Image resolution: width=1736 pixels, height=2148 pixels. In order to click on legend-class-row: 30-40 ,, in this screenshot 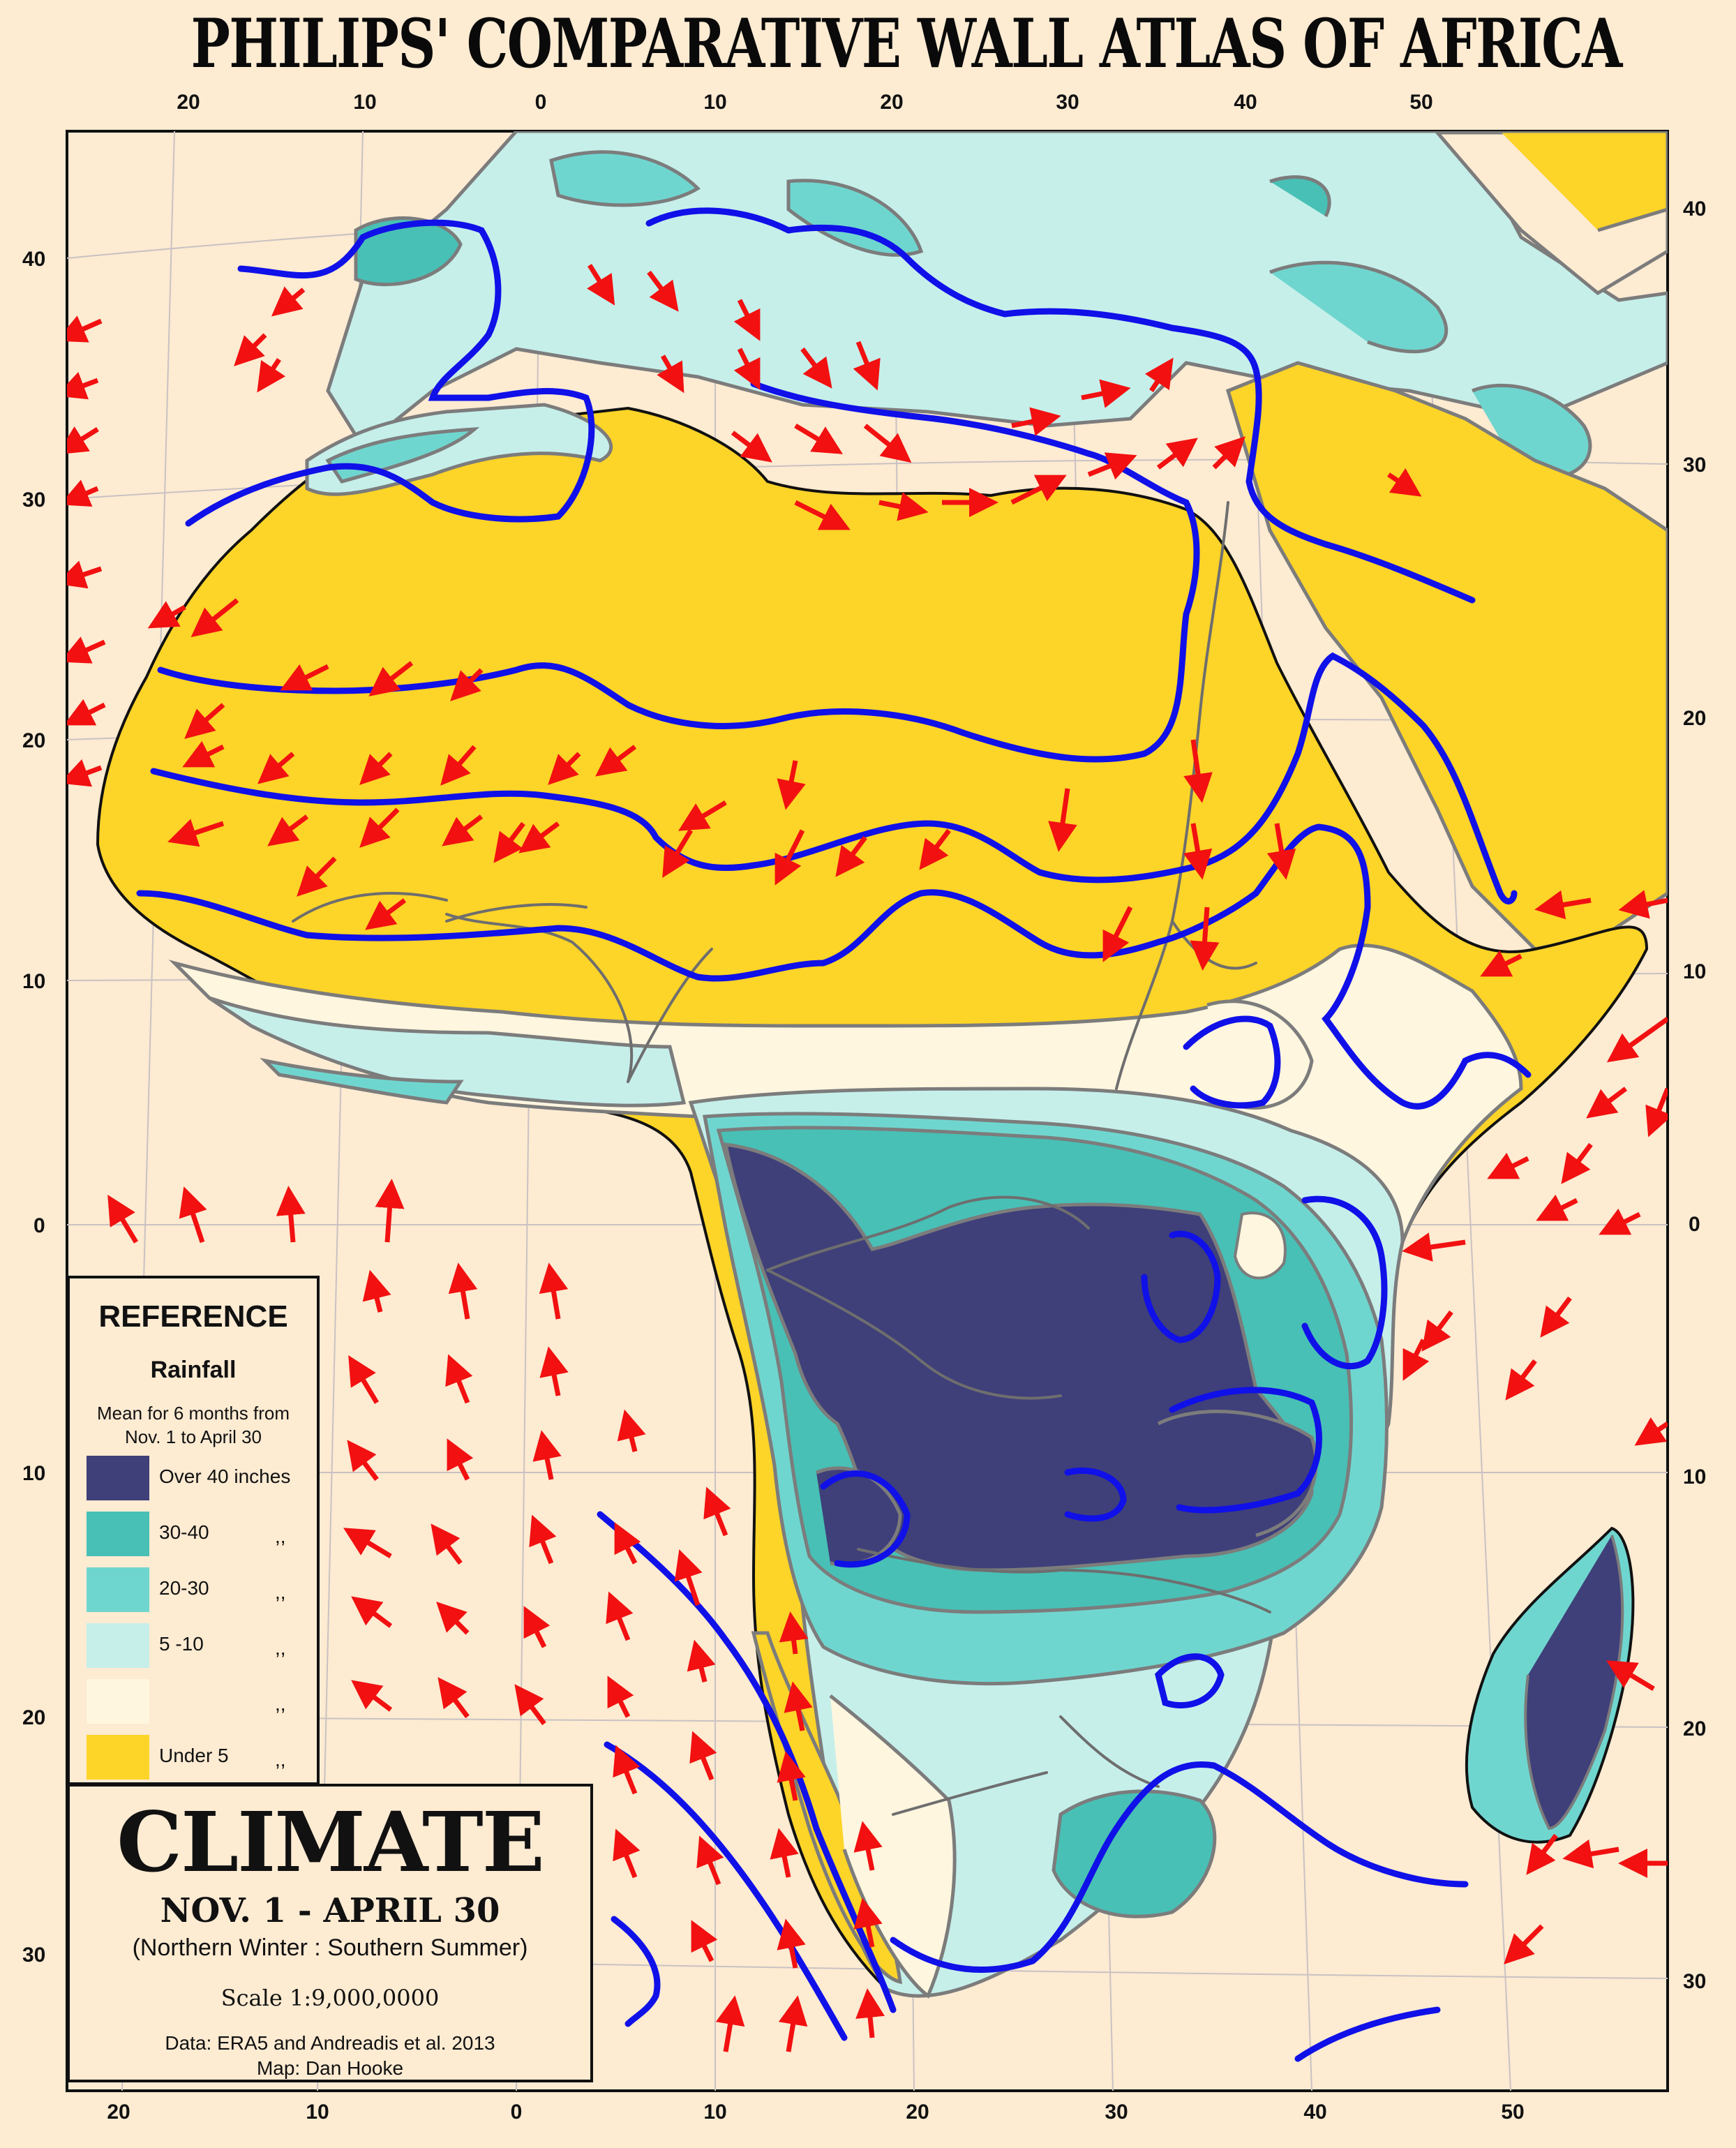, I will do `click(198, 1534)`.